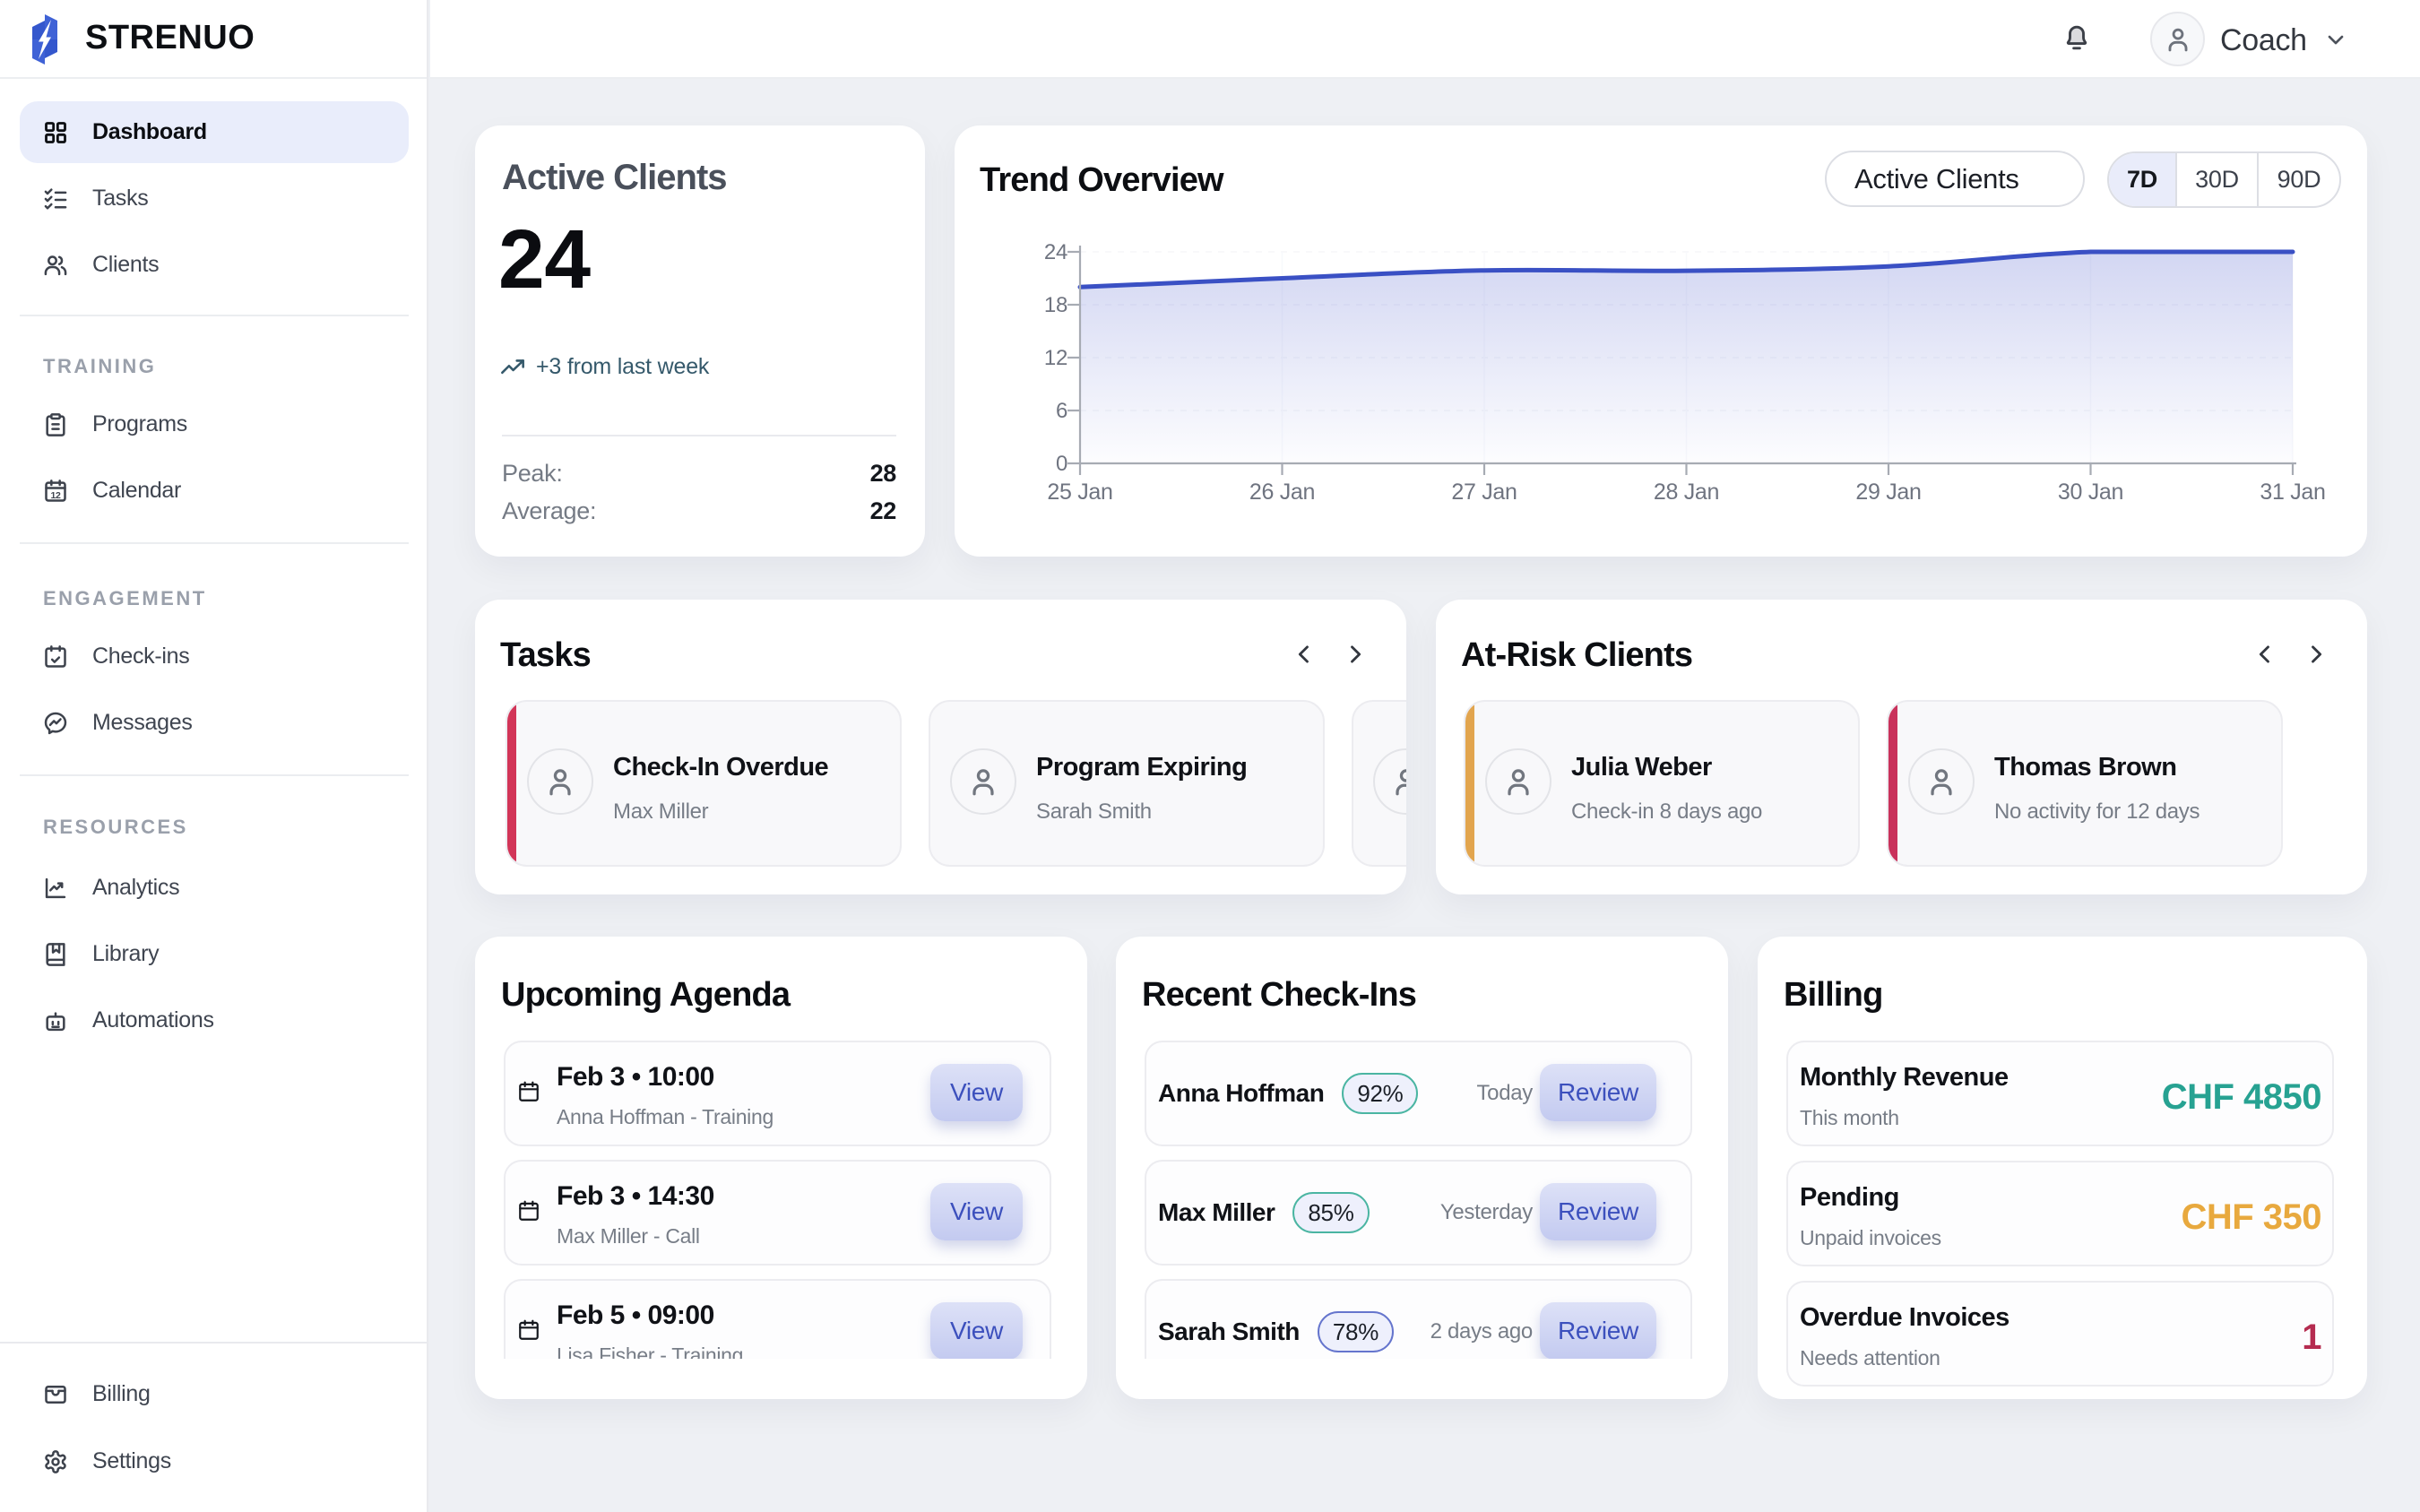 This screenshot has height=1512, width=2420. What do you see at coordinates (1055, 252) in the screenshot?
I see `svg-text: 24` at bounding box center [1055, 252].